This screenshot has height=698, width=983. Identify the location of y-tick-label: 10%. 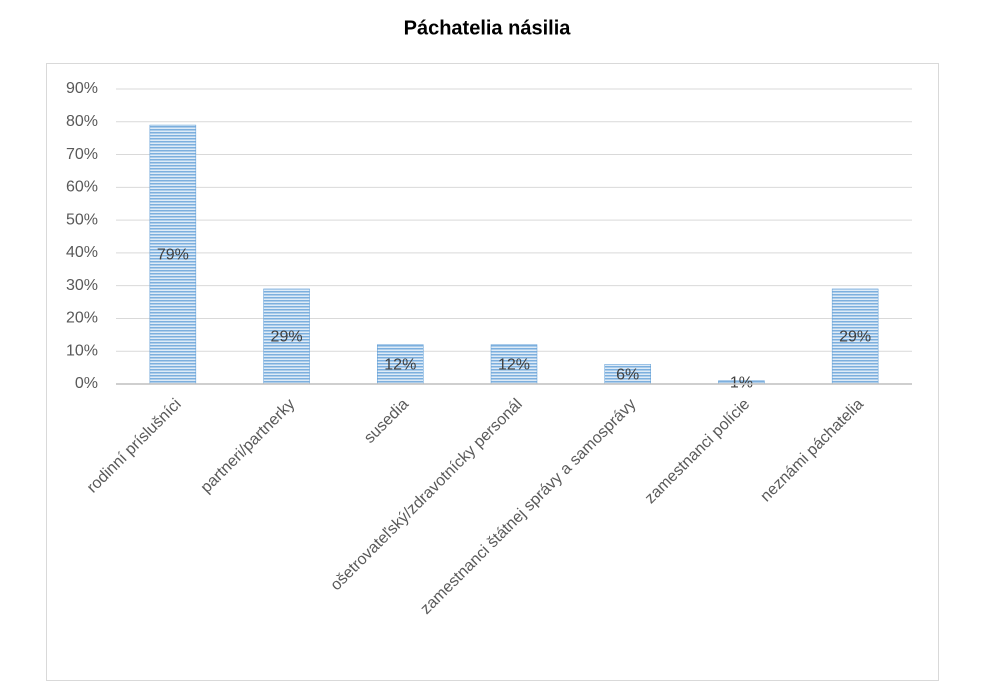
(82, 350).